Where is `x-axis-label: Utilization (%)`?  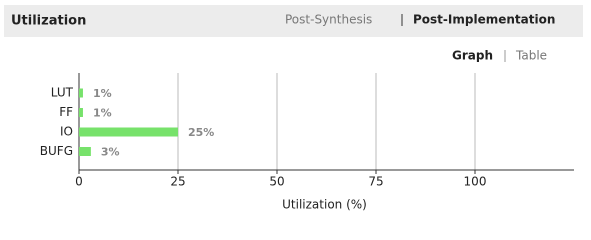 x-axis-label: Utilization (%) is located at coordinates (324, 205).